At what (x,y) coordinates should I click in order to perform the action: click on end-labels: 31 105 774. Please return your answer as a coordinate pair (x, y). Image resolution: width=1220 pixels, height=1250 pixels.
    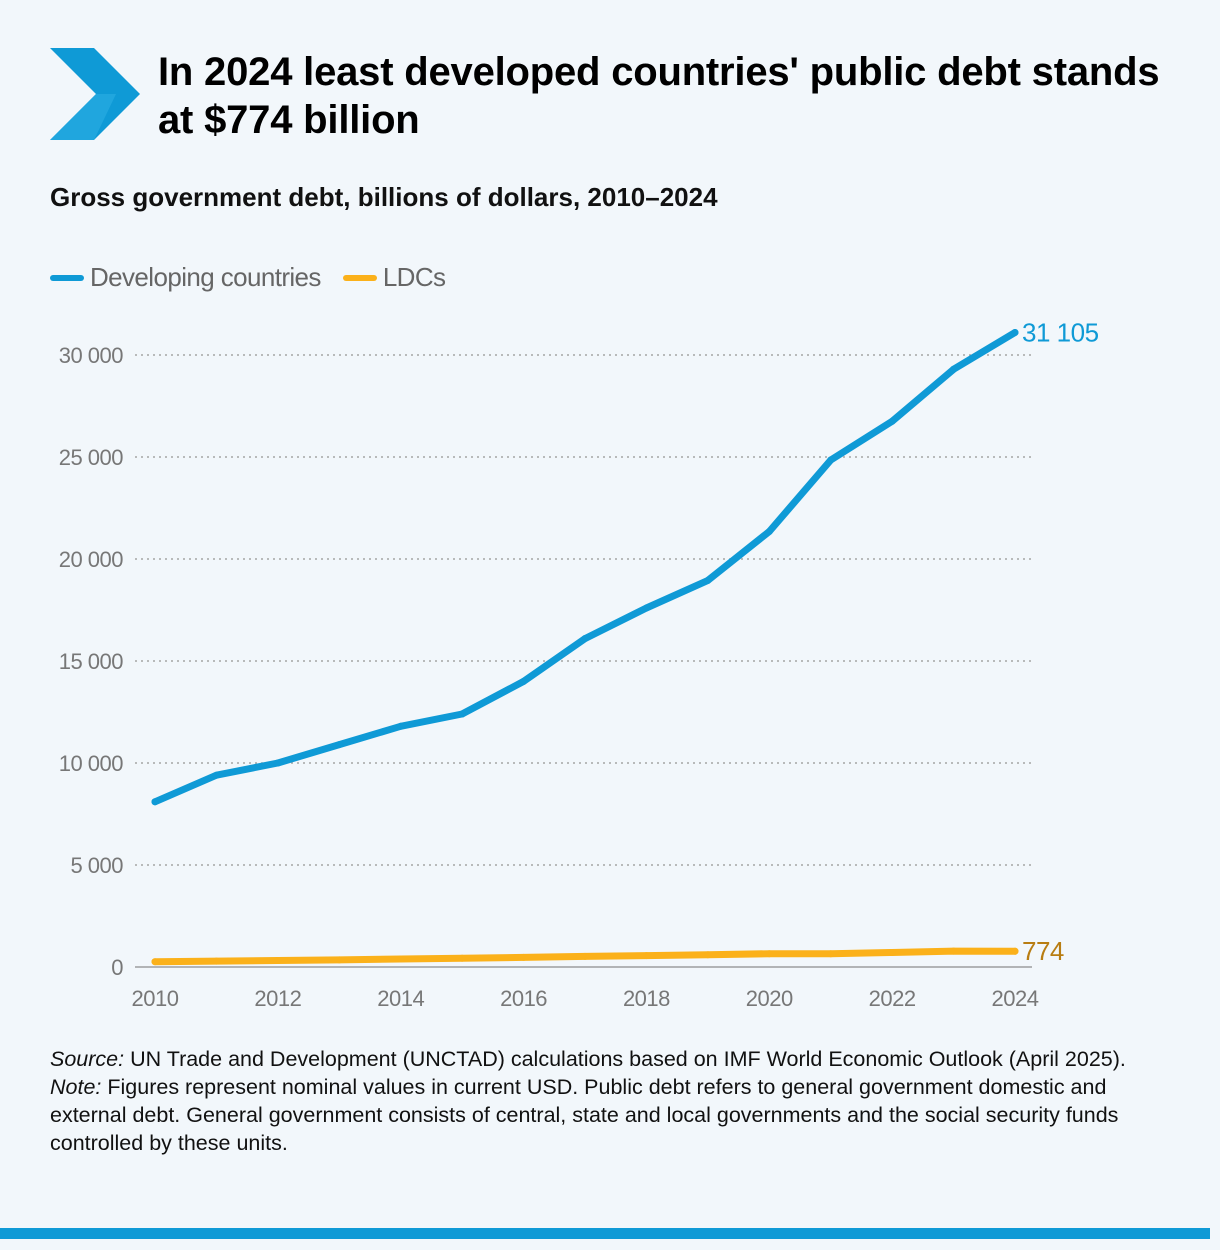
    Looking at the image, I should click on (1060, 641).